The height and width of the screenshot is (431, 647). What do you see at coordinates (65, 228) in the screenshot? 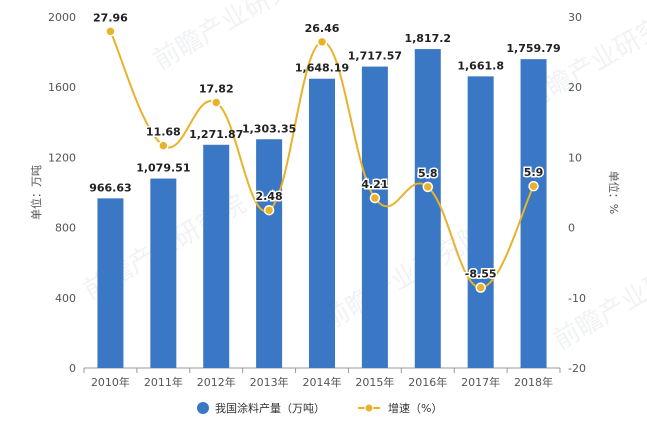
I see `y-left-tick-label: 800` at bounding box center [65, 228].